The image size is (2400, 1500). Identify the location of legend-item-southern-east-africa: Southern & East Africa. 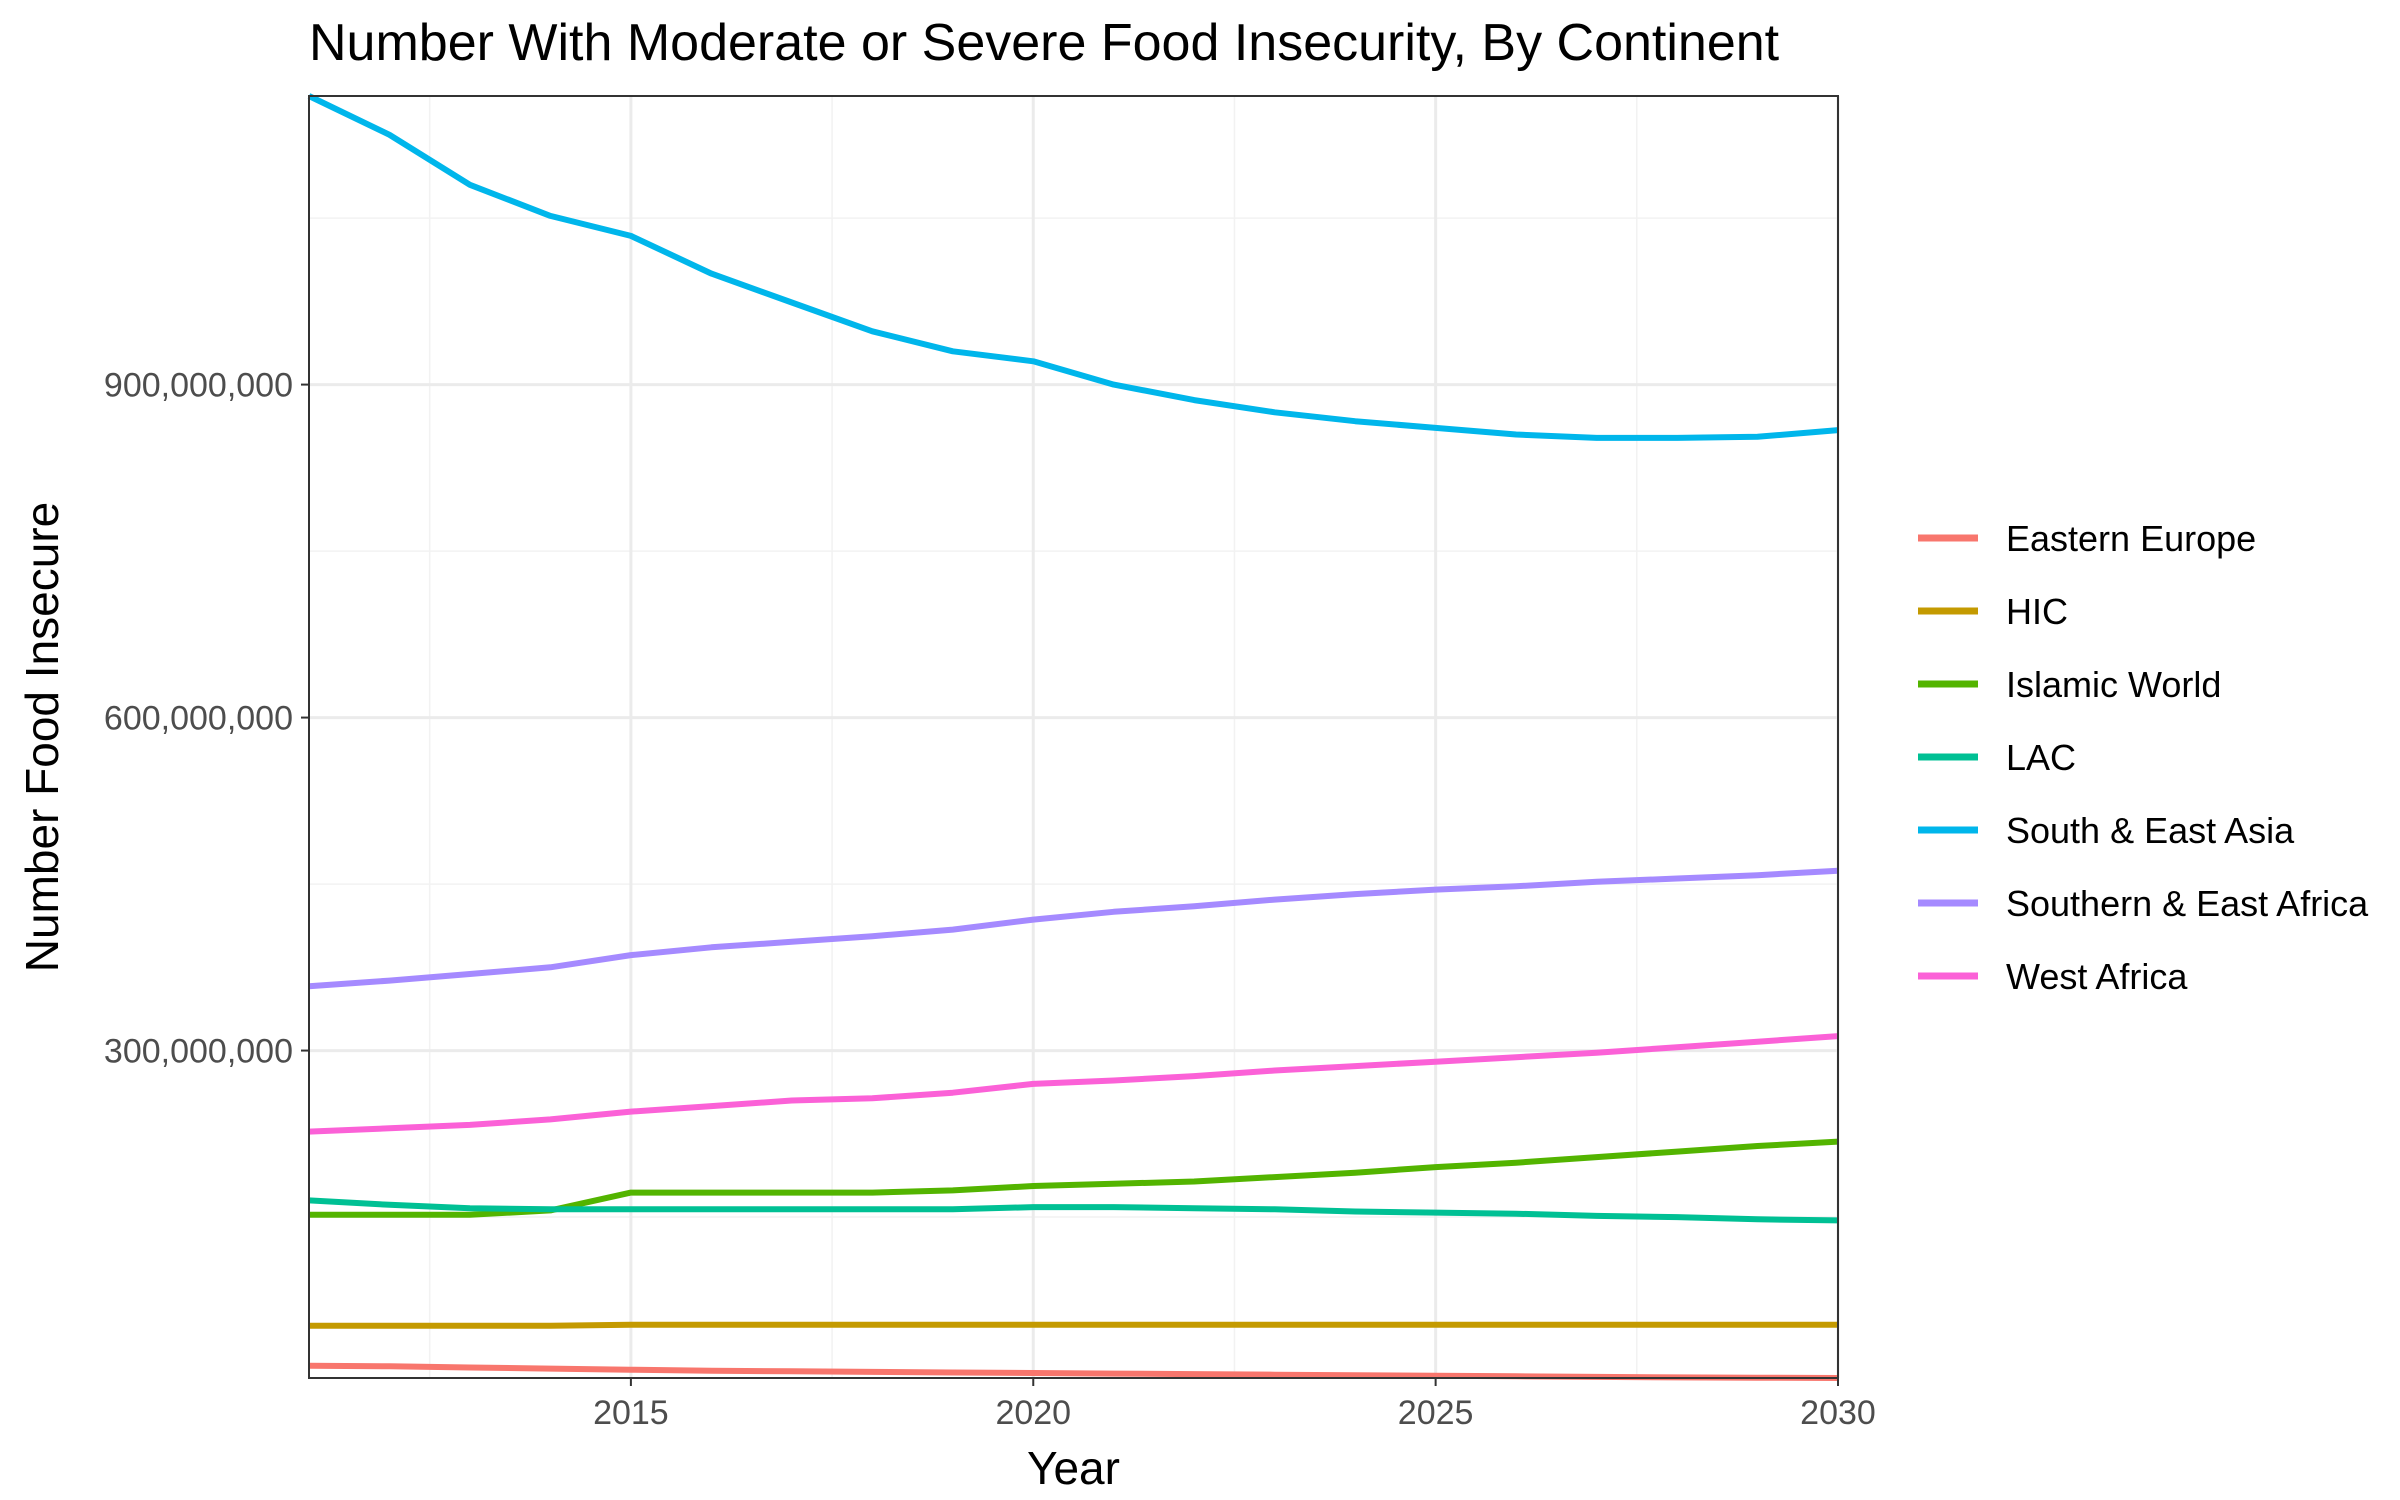
(2143, 903).